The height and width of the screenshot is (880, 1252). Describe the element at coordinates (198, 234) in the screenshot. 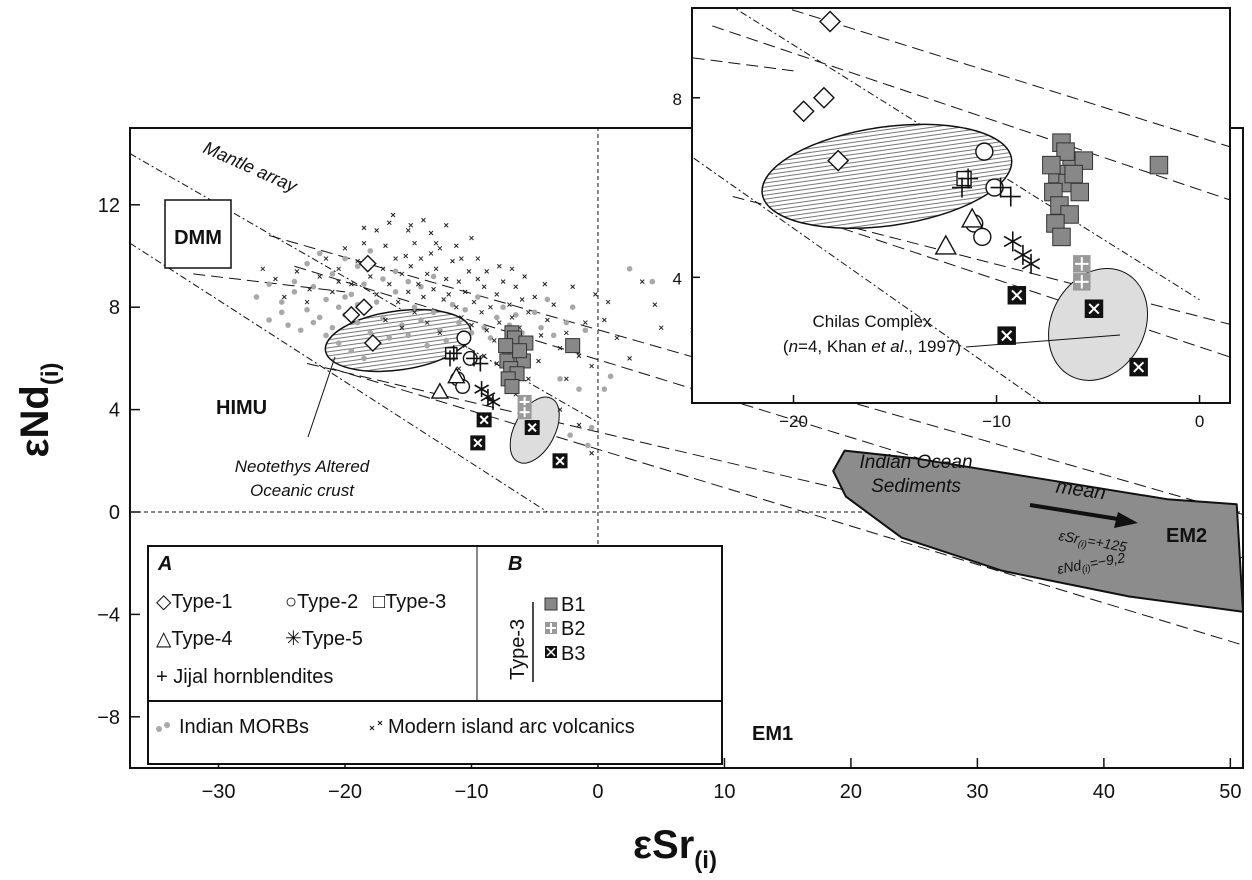

I see `dmm-box` at that location.